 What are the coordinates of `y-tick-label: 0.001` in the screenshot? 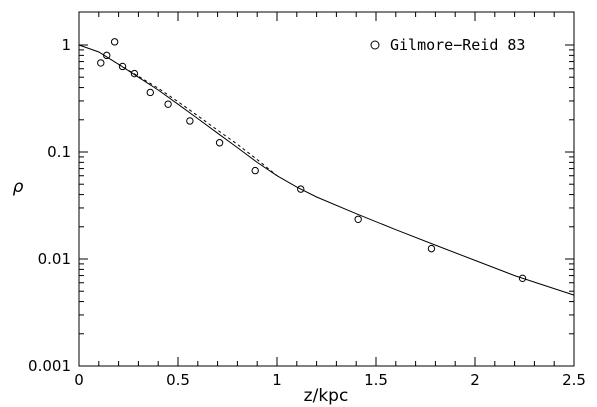 It's located at (49, 366).